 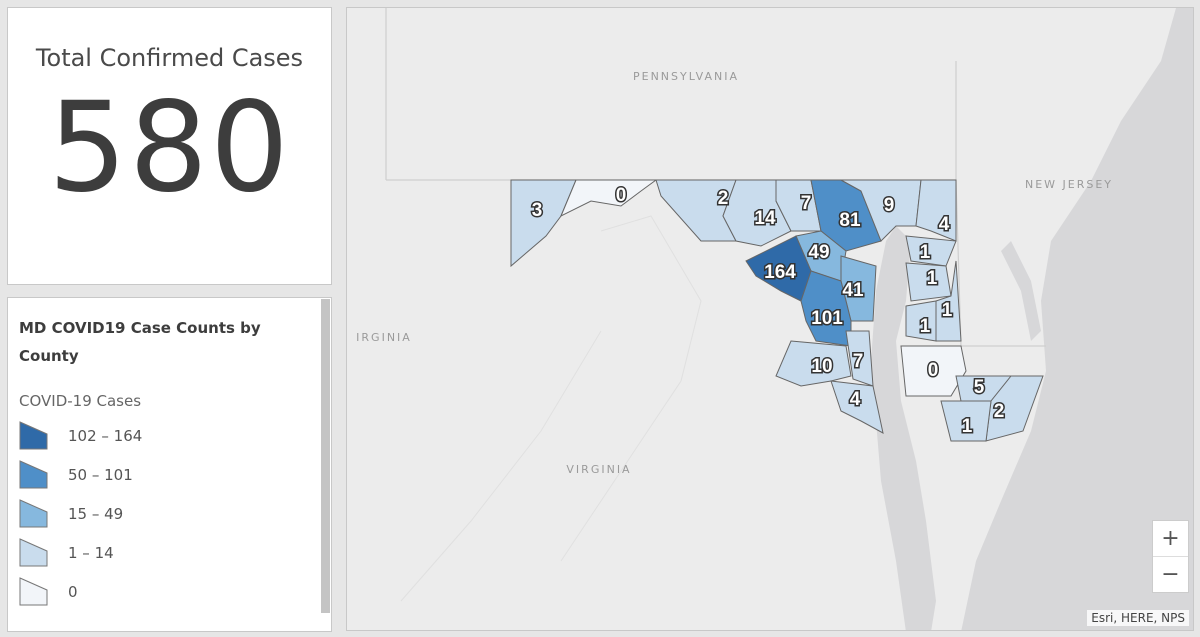 I want to click on legend-item-label: 102 – 164, so click(x=105, y=435).